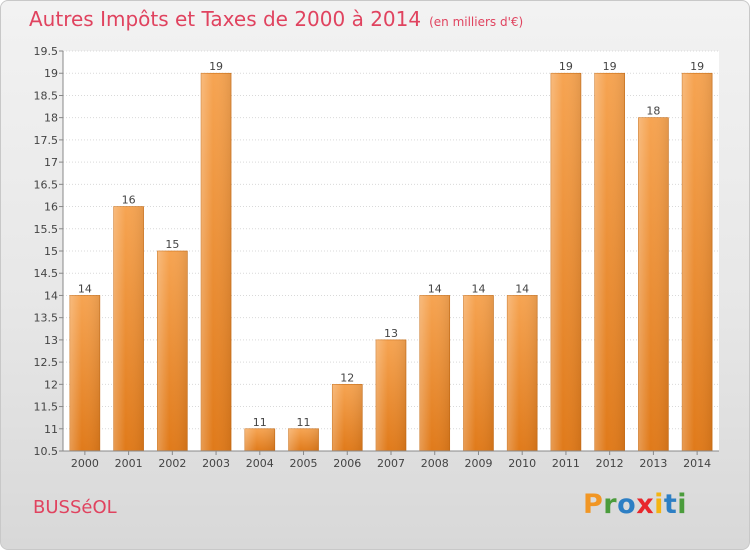 This screenshot has height=550, width=750. What do you see at coordinates (51, 251) in the screenshot?
I see `y-tick-label: 15` at bounding box center [51, 251].